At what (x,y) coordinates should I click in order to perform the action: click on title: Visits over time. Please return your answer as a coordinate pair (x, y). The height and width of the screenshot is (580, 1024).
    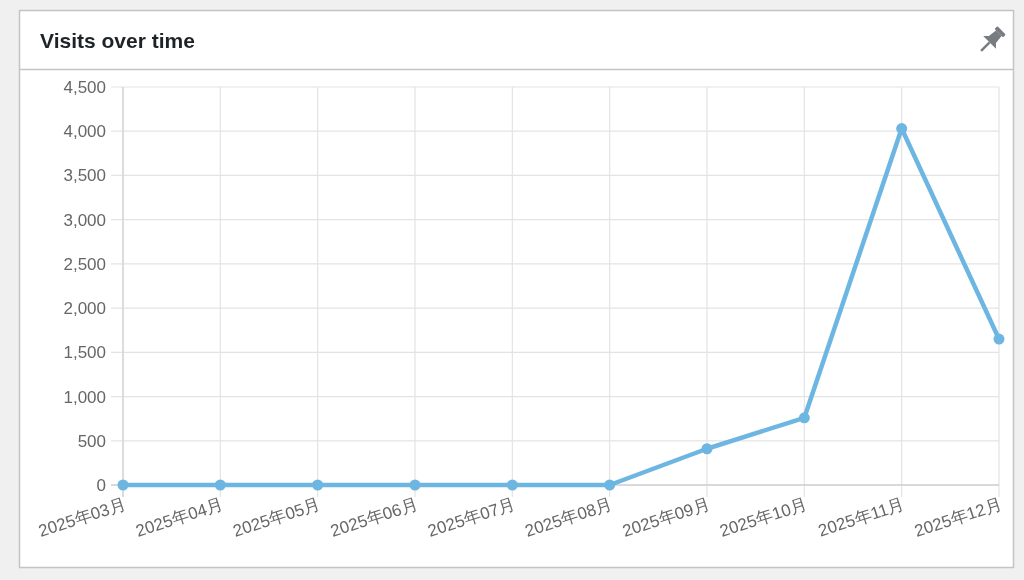
    Looking at the image, I should click on (117, 40).